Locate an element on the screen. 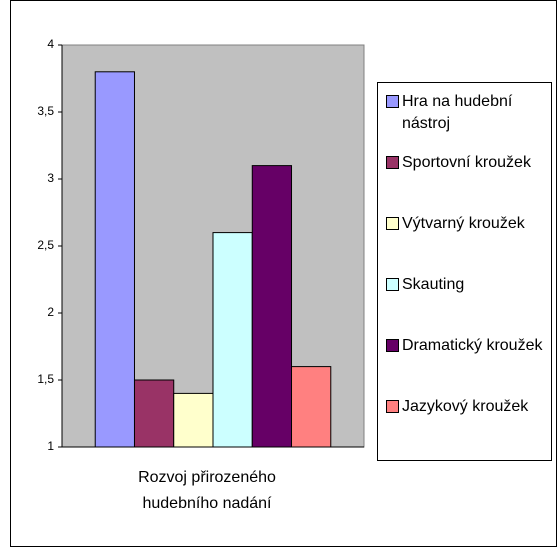 This screenshot has width=557, height=547. legend-item: Hra na hudební nástroj is located at coordinates (468, 113).